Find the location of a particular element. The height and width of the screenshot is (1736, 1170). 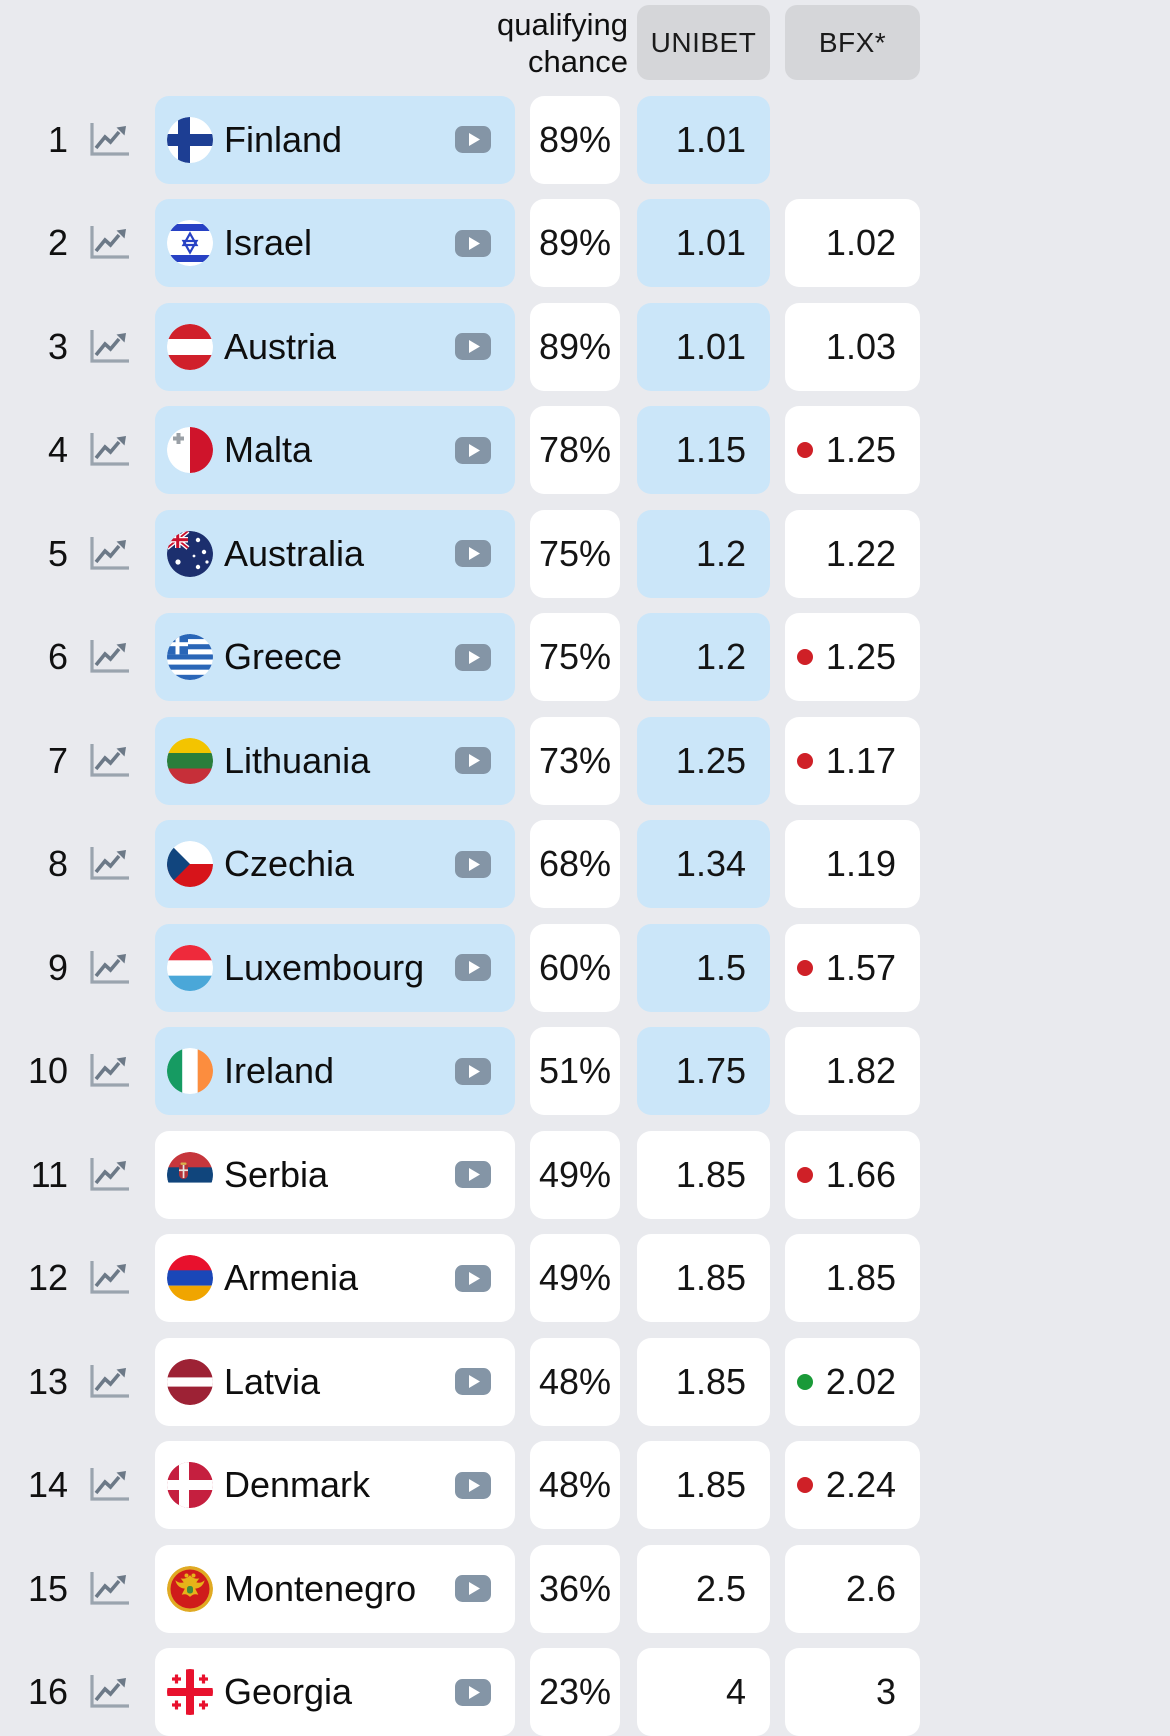

unibet-odds-cell: 1.25 is located at coordinates (703, 760).